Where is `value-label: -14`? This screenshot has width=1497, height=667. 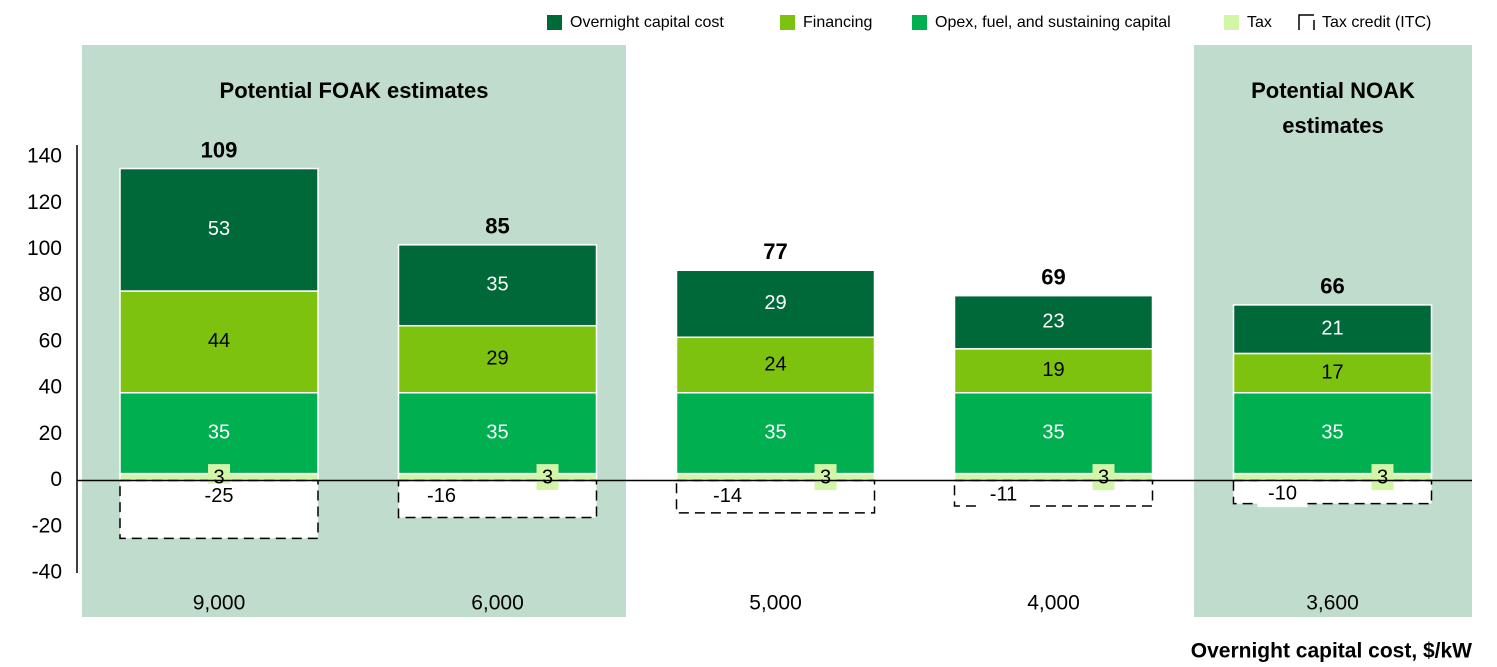 value-label: -14 is located at coordinates (727, 496).